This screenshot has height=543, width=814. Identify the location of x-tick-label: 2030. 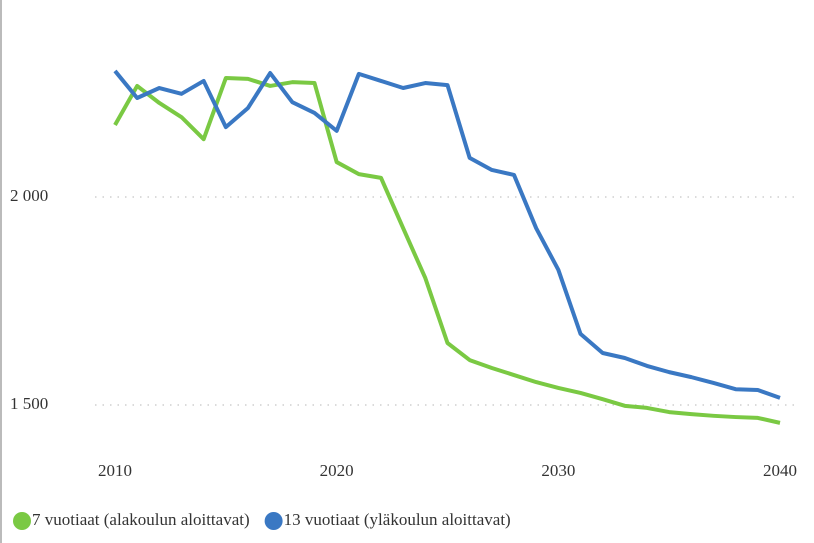
(558, 470).